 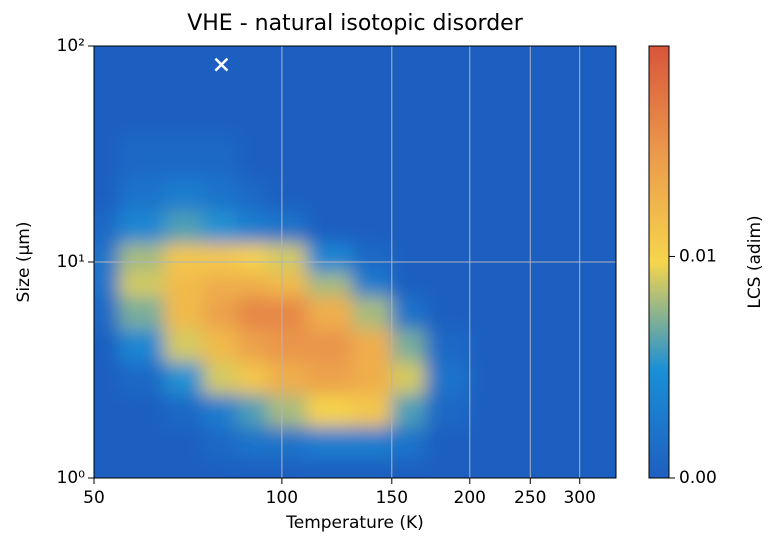 I want to click on x-tick-label: 150, so click(x=392, y=498).